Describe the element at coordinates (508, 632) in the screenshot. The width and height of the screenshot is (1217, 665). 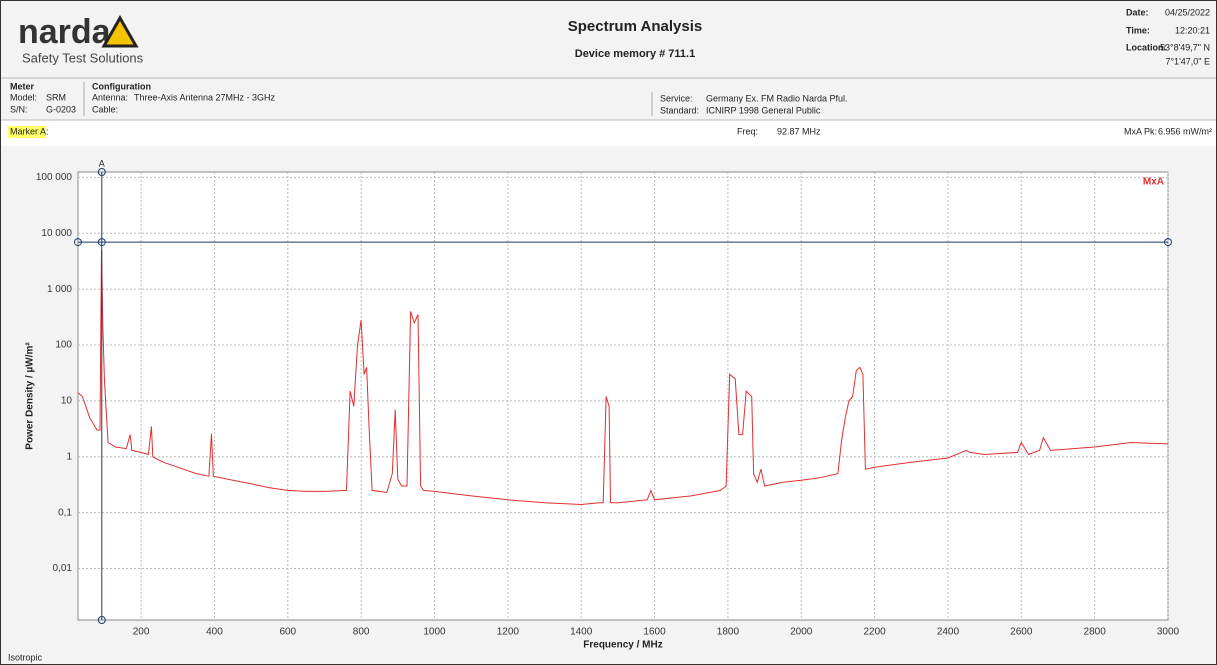
I see `x-tick-label: 1200` at that location.